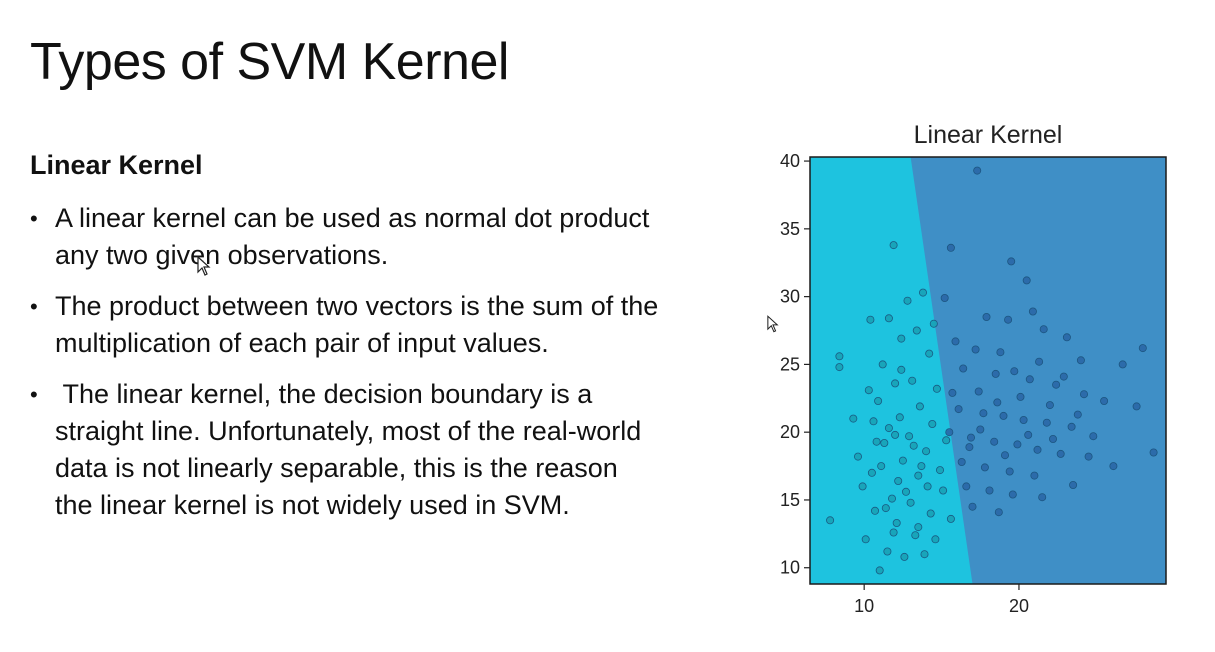 This screenshot has height=652, width=1215. I want to click on y-tick-label: 30, so click(790, 297).